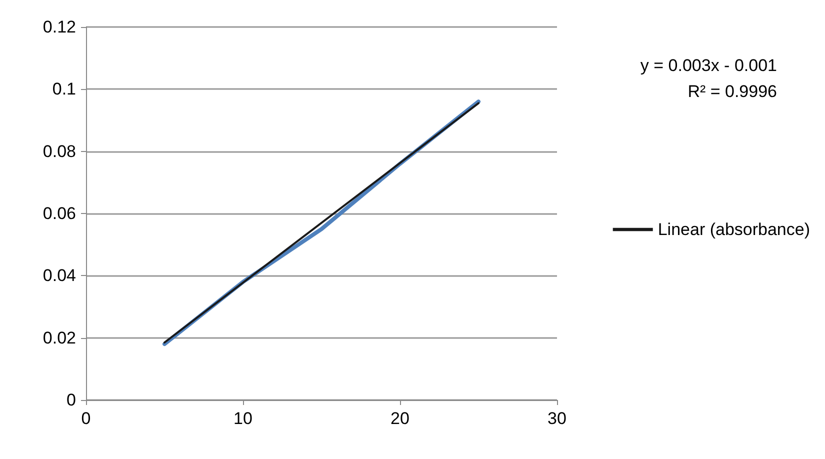 The width and height of the screenshot is (825, 459). What do you see at coordinates (59, 213) in the screenshot?
I see `y-tick-label: 0.06` at bounding box center [59, 213].